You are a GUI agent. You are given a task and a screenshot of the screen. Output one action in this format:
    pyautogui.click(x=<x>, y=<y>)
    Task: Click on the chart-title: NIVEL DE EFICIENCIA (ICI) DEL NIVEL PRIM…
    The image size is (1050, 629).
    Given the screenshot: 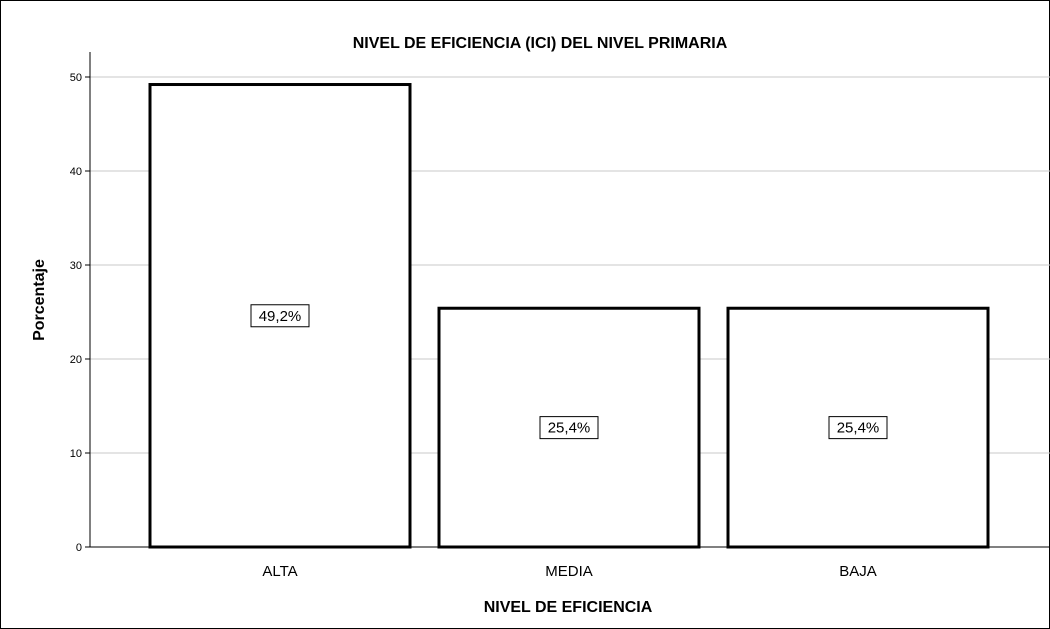 What is the action you would take?
    pyautogui.click(x=540, y=43)
    